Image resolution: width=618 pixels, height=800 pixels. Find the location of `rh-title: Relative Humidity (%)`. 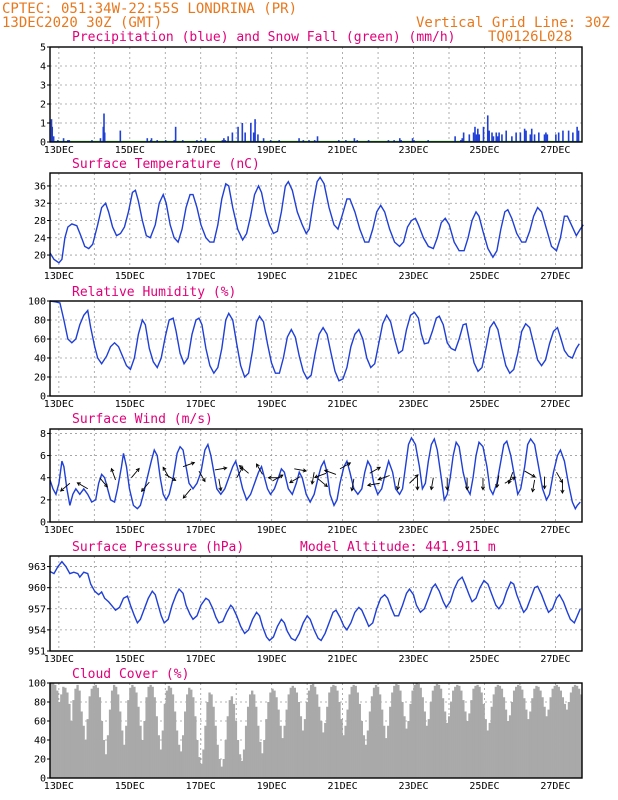

rh-title: Relative Humidity (%) is located at coordinates (154, 292).